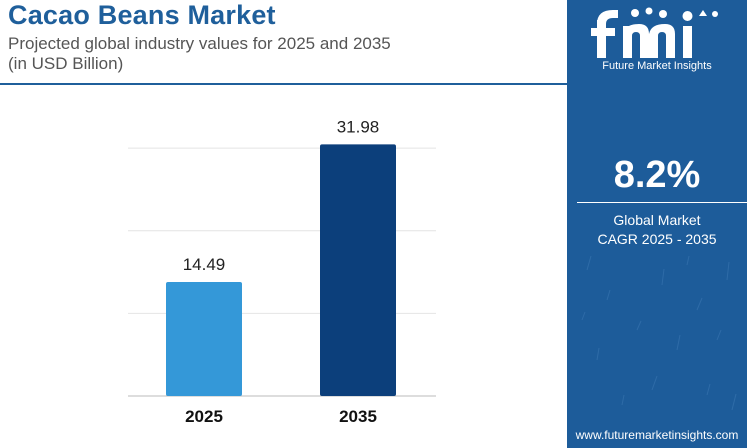  Describe the element at coordinates (659, 333) in the screenshot. I see `panel-texture` at that location.